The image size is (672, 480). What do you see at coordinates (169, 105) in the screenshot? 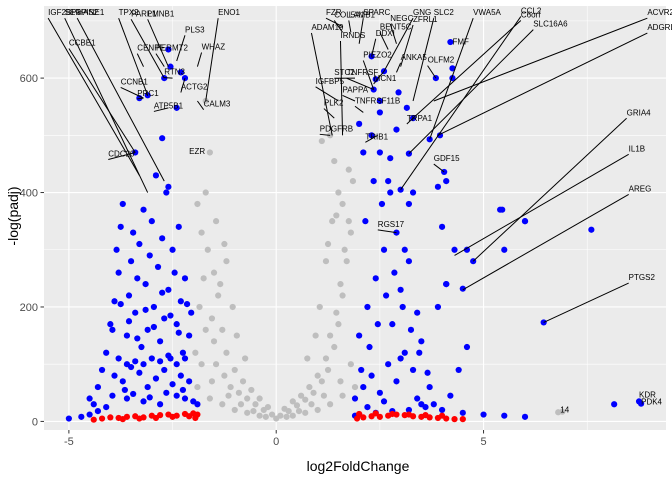
I see `gene-label: ATP5B1` at bounding box center [169, 105].